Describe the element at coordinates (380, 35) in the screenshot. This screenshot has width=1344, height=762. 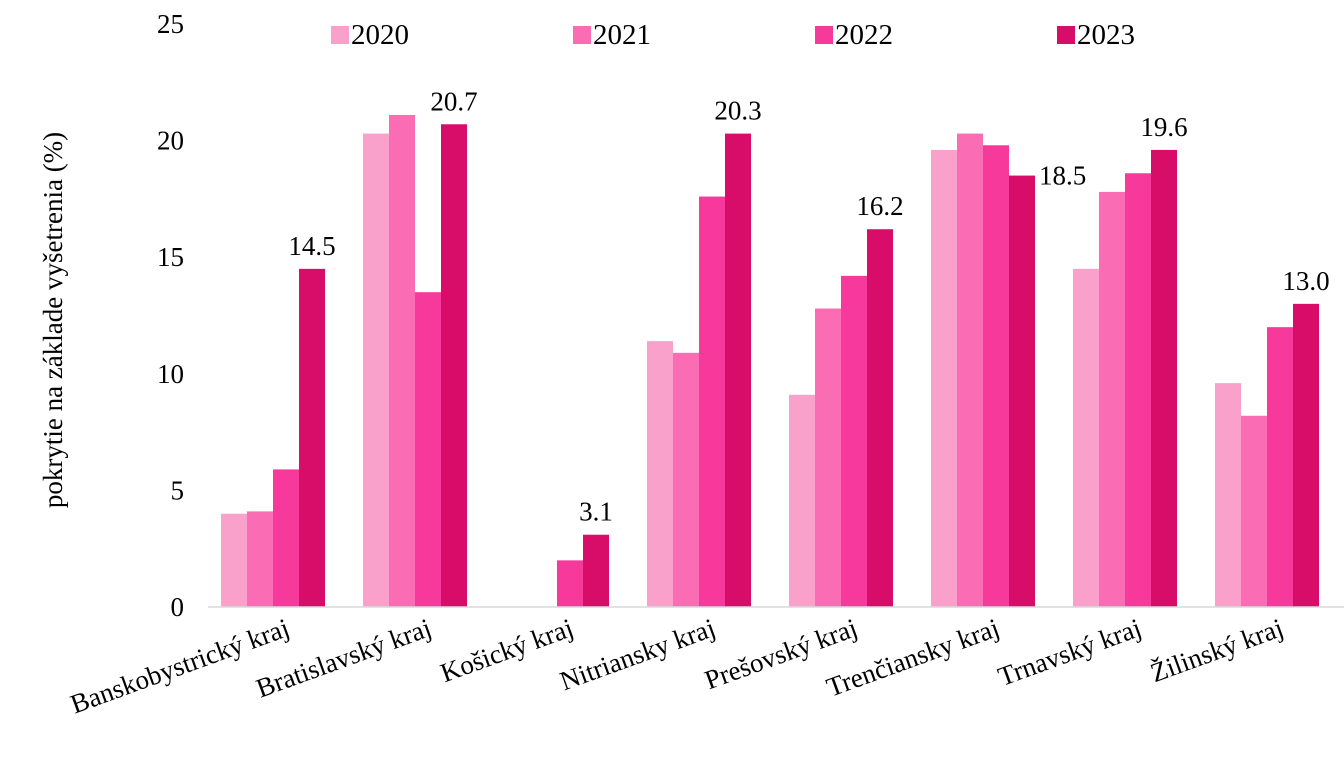
I see `legend-label: 2020` at that location.